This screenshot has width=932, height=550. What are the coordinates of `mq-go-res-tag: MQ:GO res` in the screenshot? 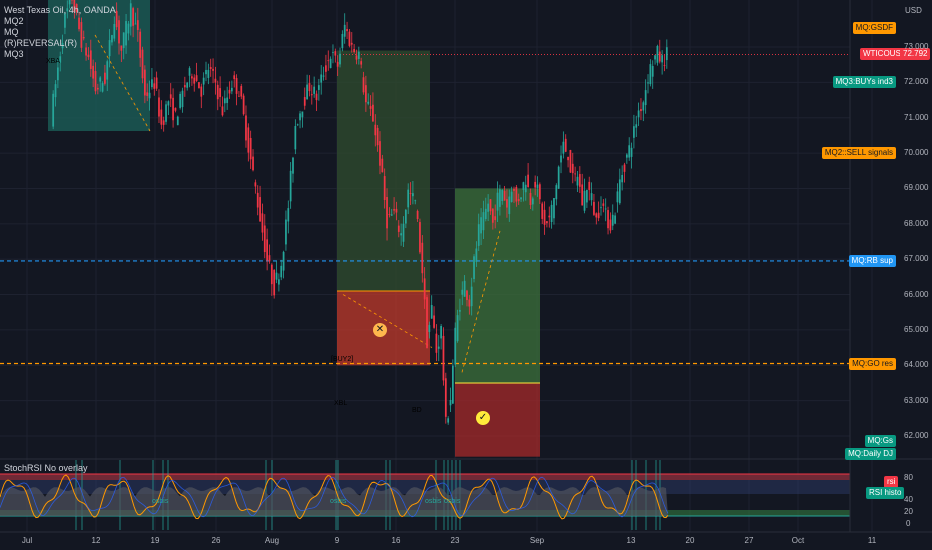 It's located at (872, 363).